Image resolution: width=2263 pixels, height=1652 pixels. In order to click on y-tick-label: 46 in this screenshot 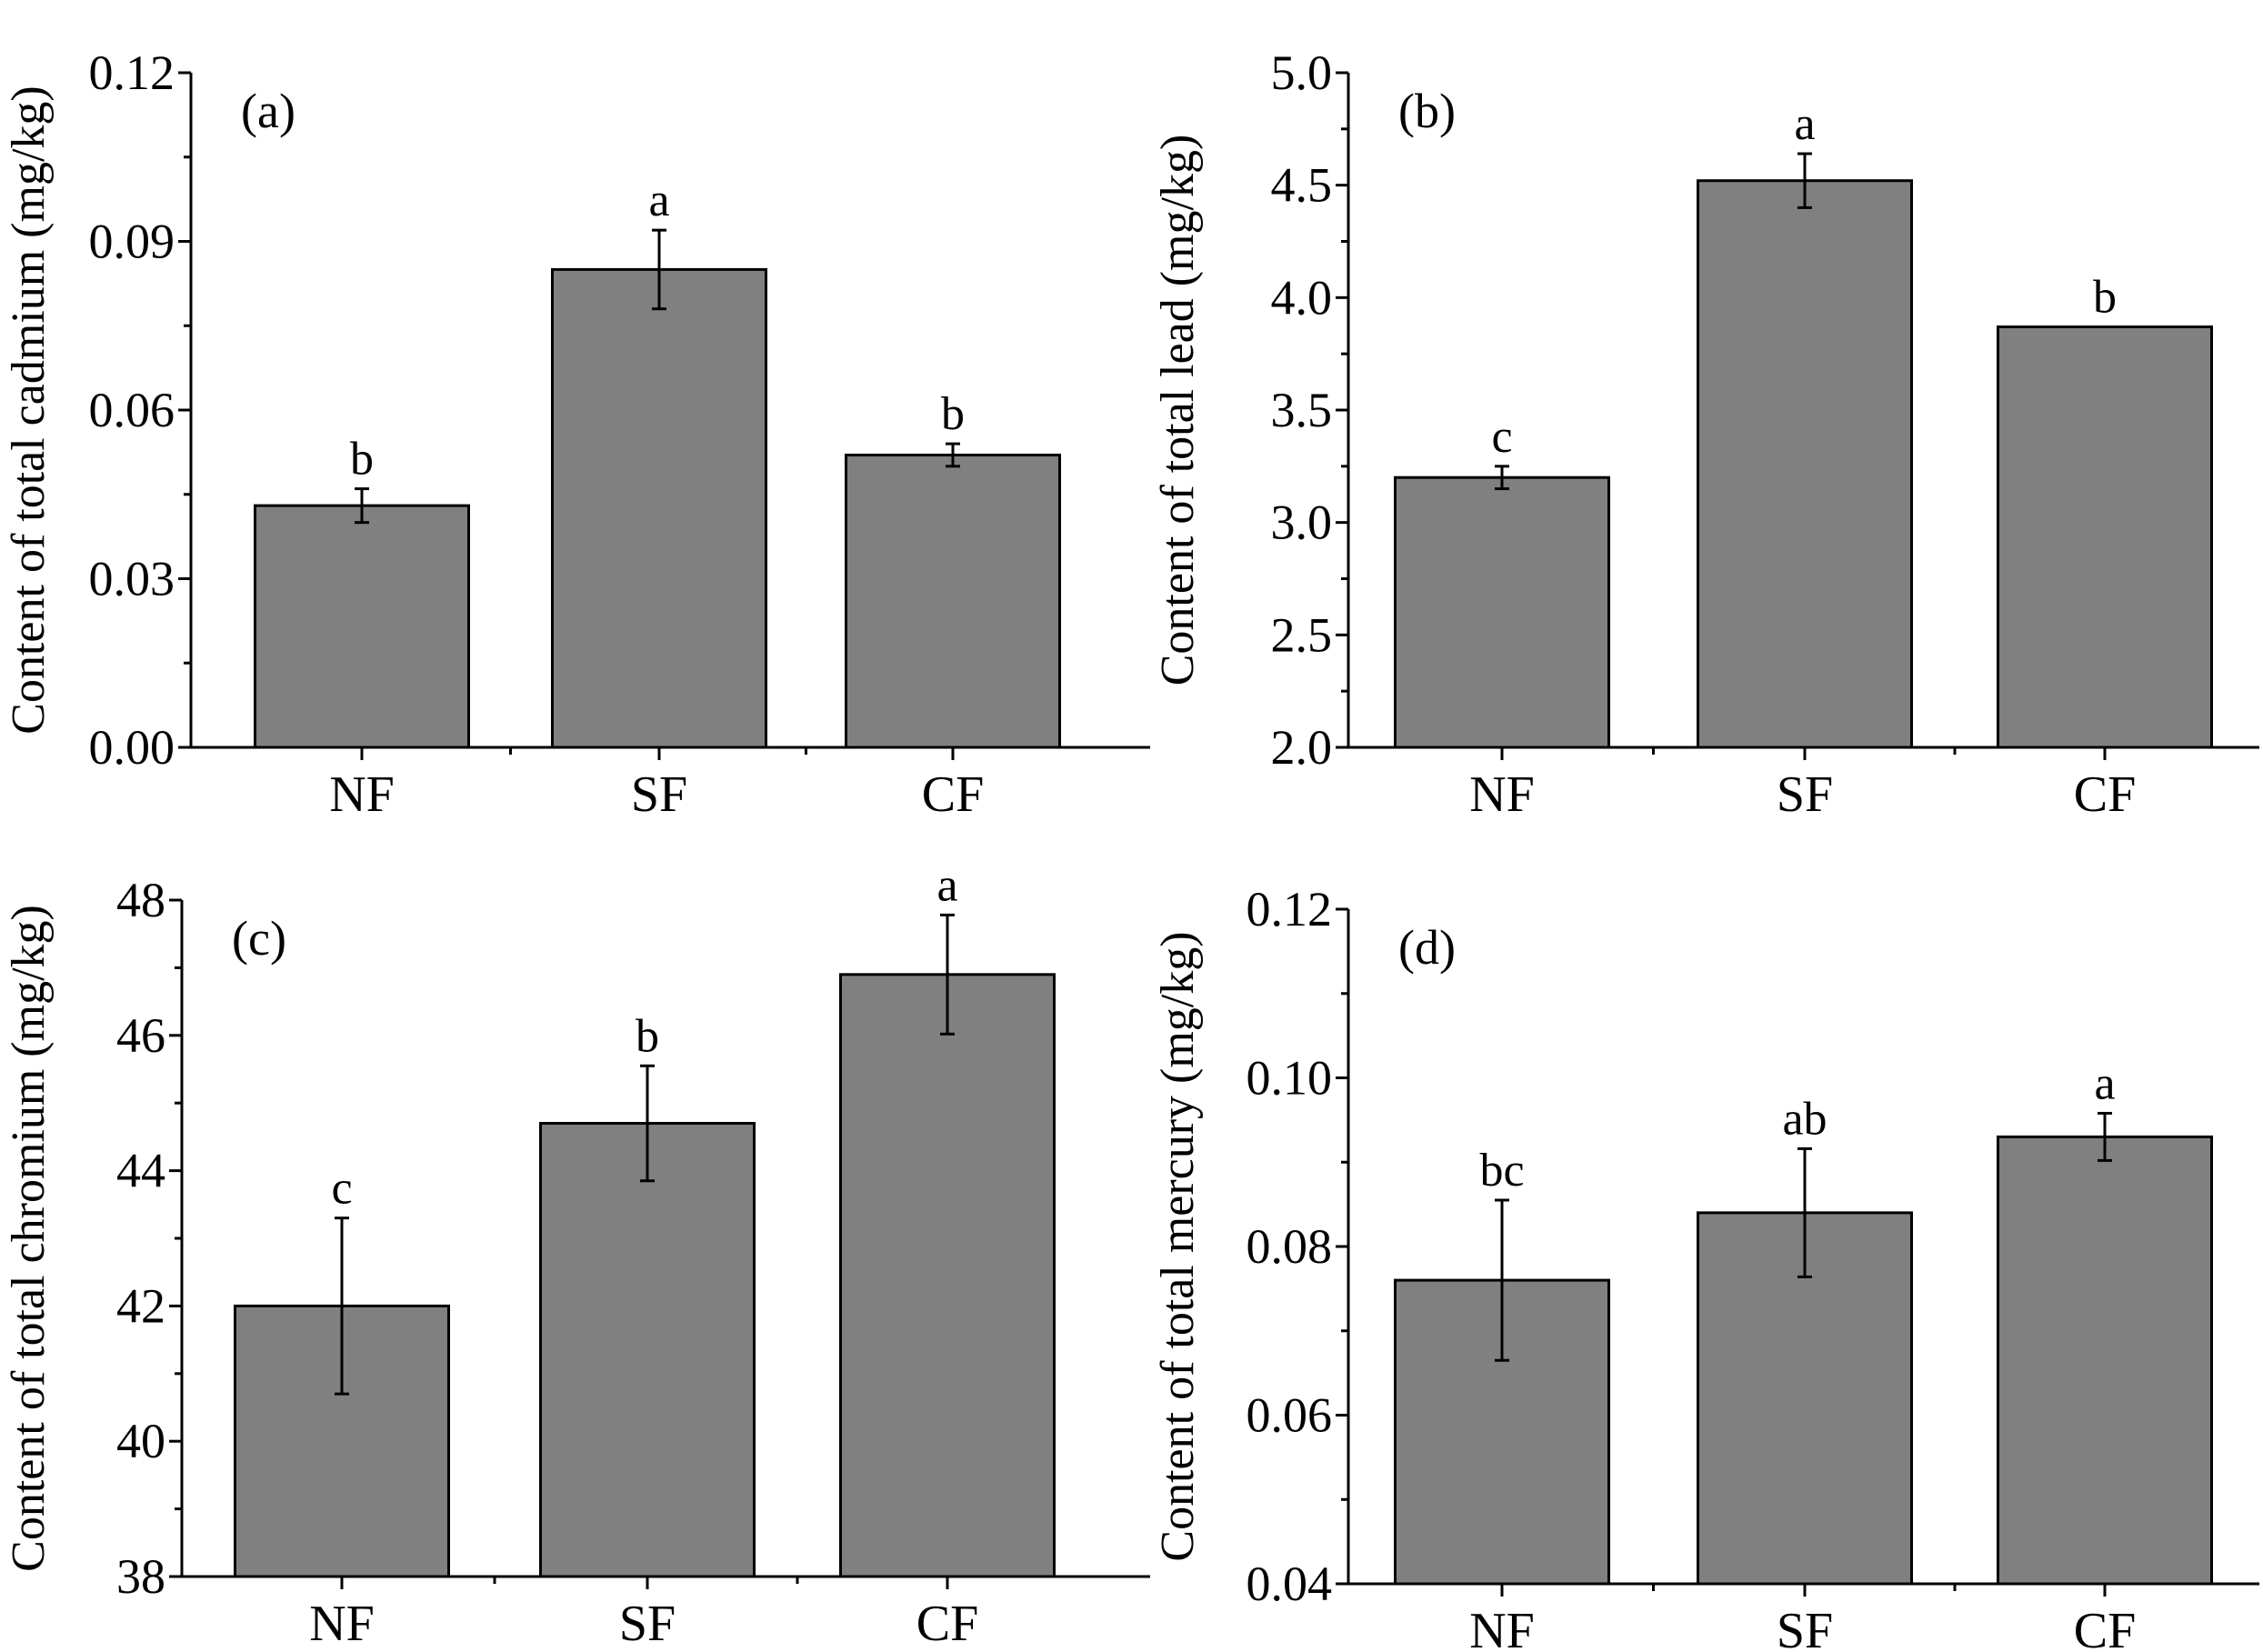, I will do `click(140, 1035)`.